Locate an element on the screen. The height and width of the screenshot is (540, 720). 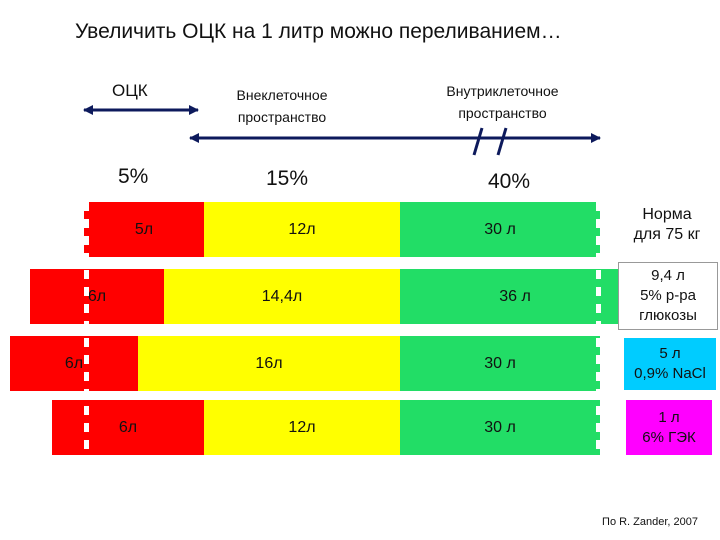
bar-row-glucose: 6л 14,4л 36 л is located at coordinates (330, 296).